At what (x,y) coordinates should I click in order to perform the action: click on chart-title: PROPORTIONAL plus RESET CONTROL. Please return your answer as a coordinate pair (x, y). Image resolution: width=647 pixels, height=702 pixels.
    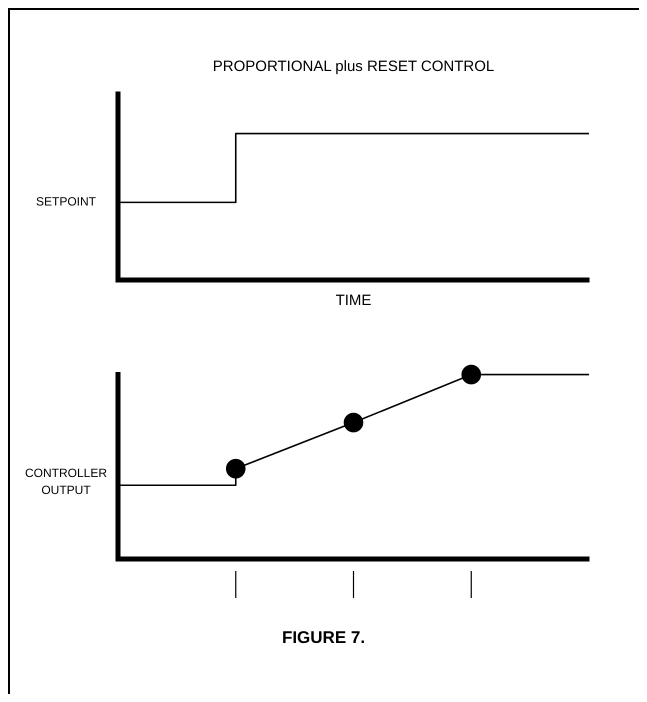
    Looking at the image, I should click on (353, 67).